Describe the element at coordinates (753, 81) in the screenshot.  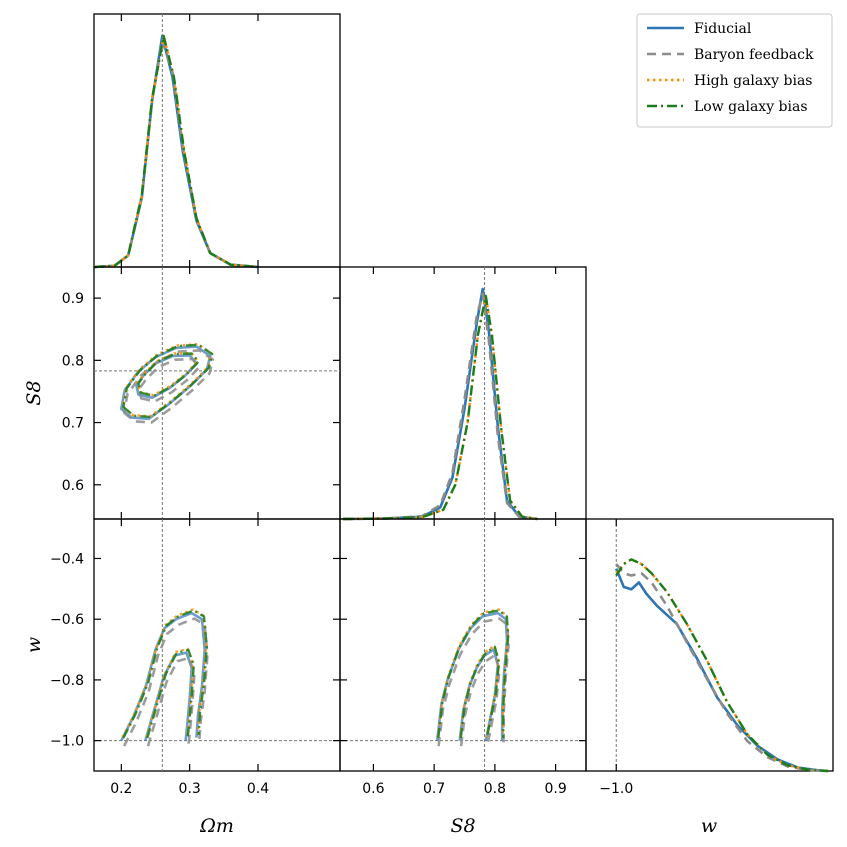
I see `legend-label: High galaxy bias` at that location.